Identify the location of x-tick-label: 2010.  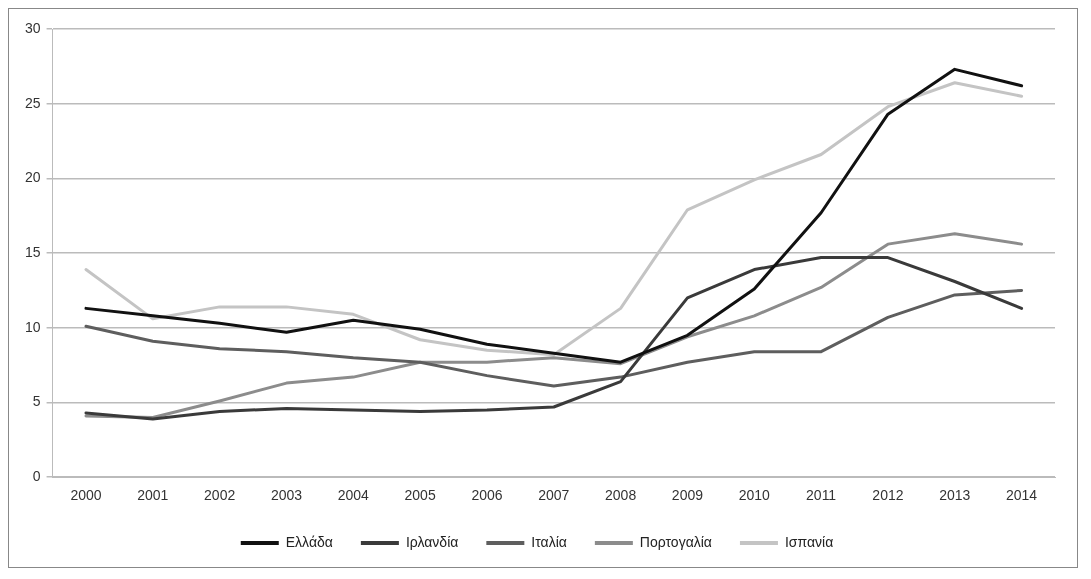
(754, 495).